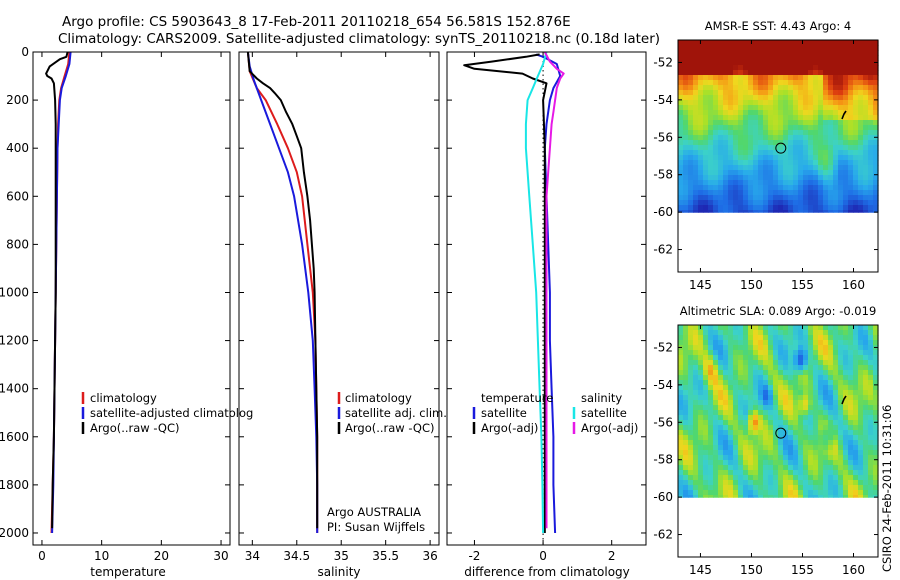 Image resolution: width=900 pixels, height=580 pixels. I want to click on sst-map-title: AMSR-E SST: 4.43 Argo: 4, so click(778, 26).